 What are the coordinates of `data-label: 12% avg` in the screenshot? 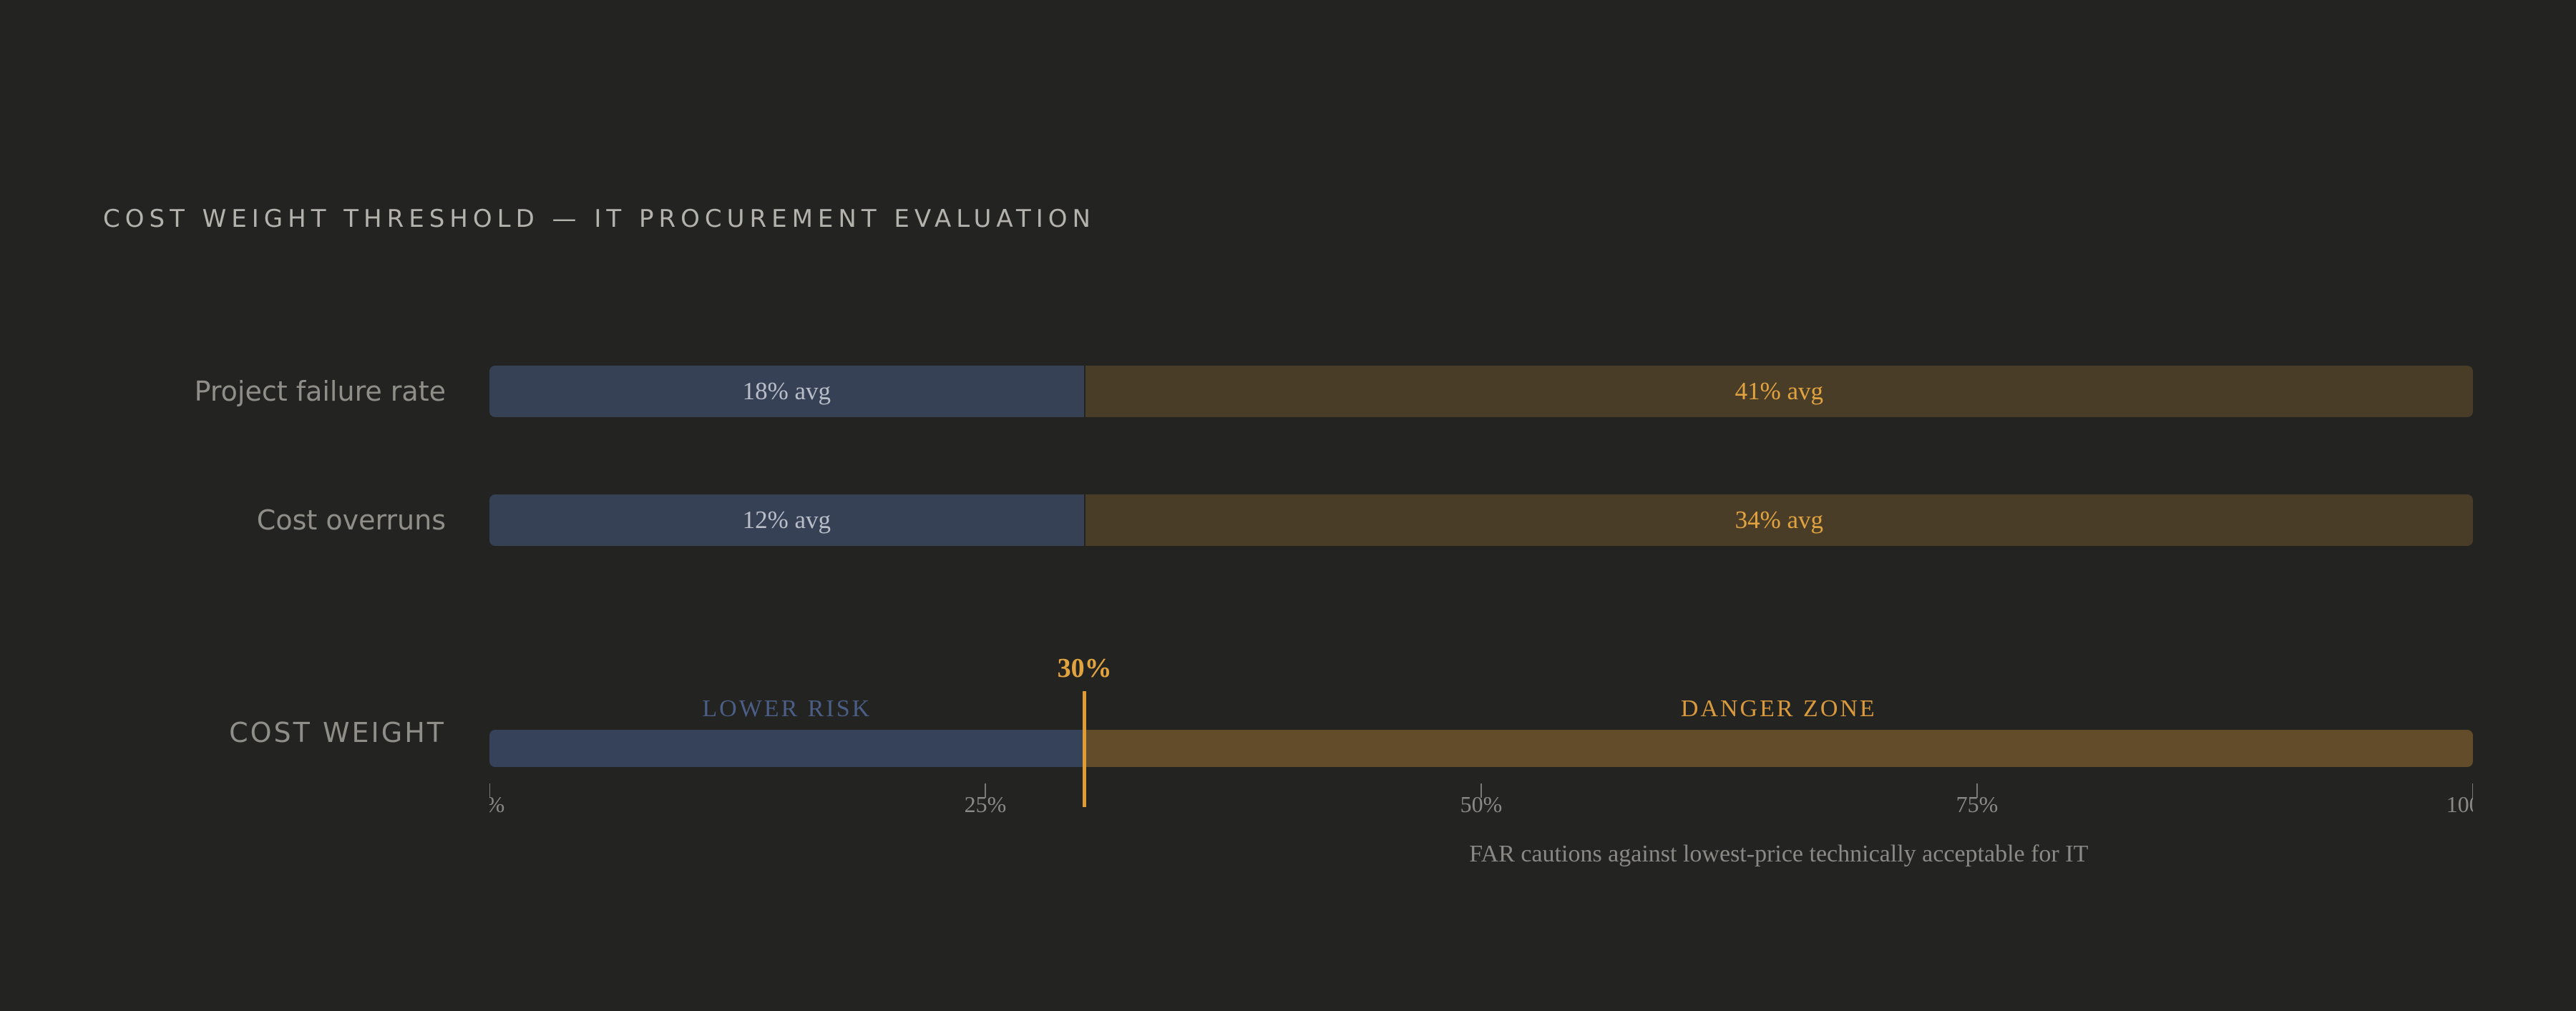 It's located at (786, 520).